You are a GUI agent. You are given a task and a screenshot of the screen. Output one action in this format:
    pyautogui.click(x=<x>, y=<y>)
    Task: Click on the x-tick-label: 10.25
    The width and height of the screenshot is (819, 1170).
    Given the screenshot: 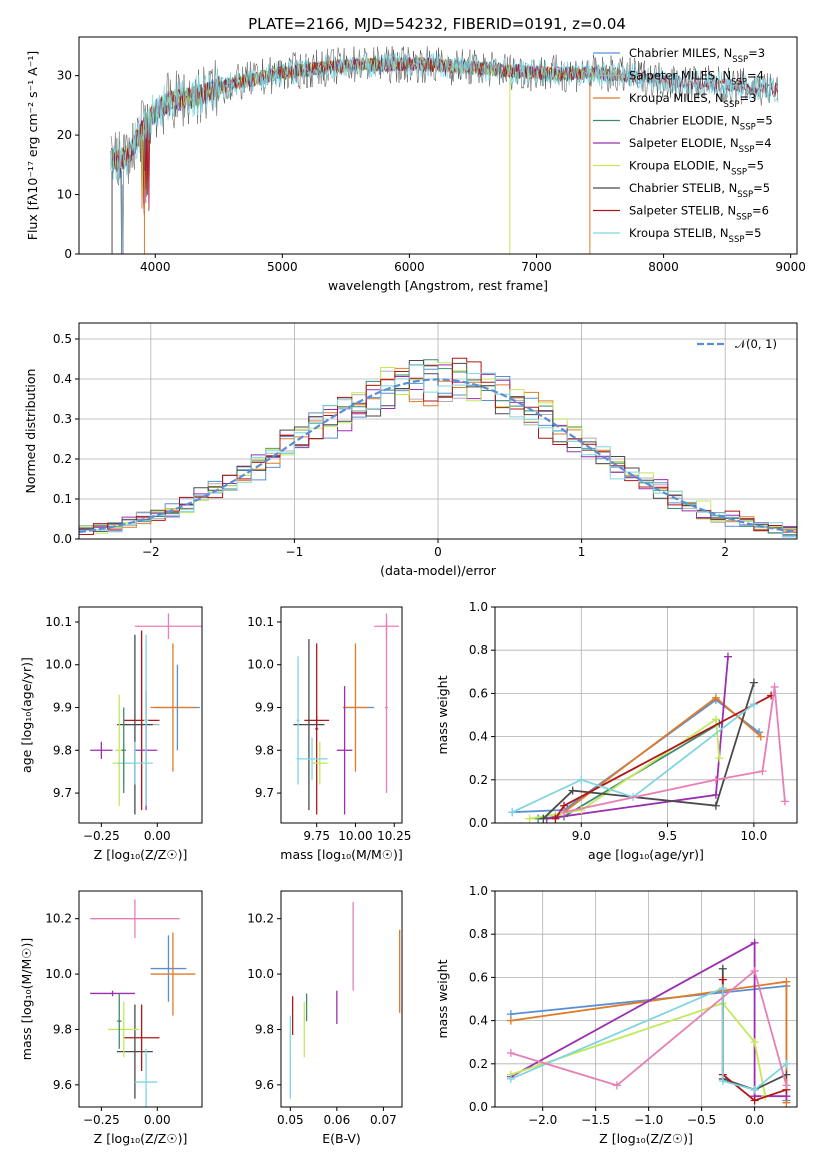 What is the action you would take?
    pyautogui.click(x=394, y=836)
    